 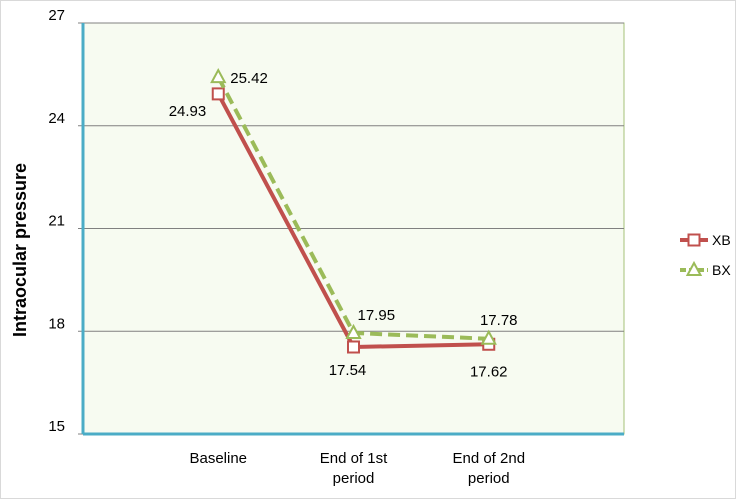 What do you see at coordinates (20, 250) in the screenshot?
I see `y-axis-title: Intraocular pressure` at bounding box center [20, 250].